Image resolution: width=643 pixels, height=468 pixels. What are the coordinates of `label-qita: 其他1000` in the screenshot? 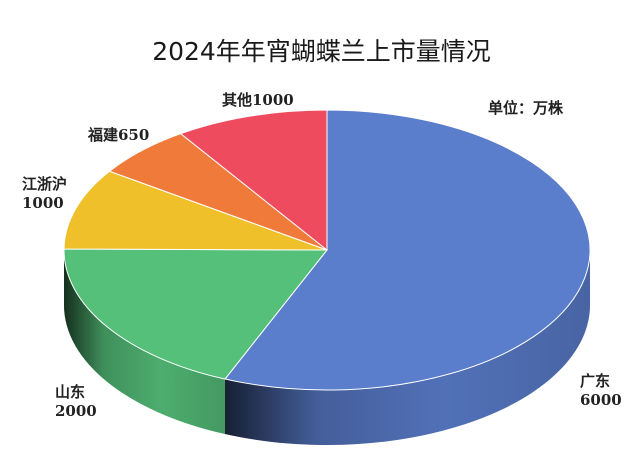 It's located at (258, 100).